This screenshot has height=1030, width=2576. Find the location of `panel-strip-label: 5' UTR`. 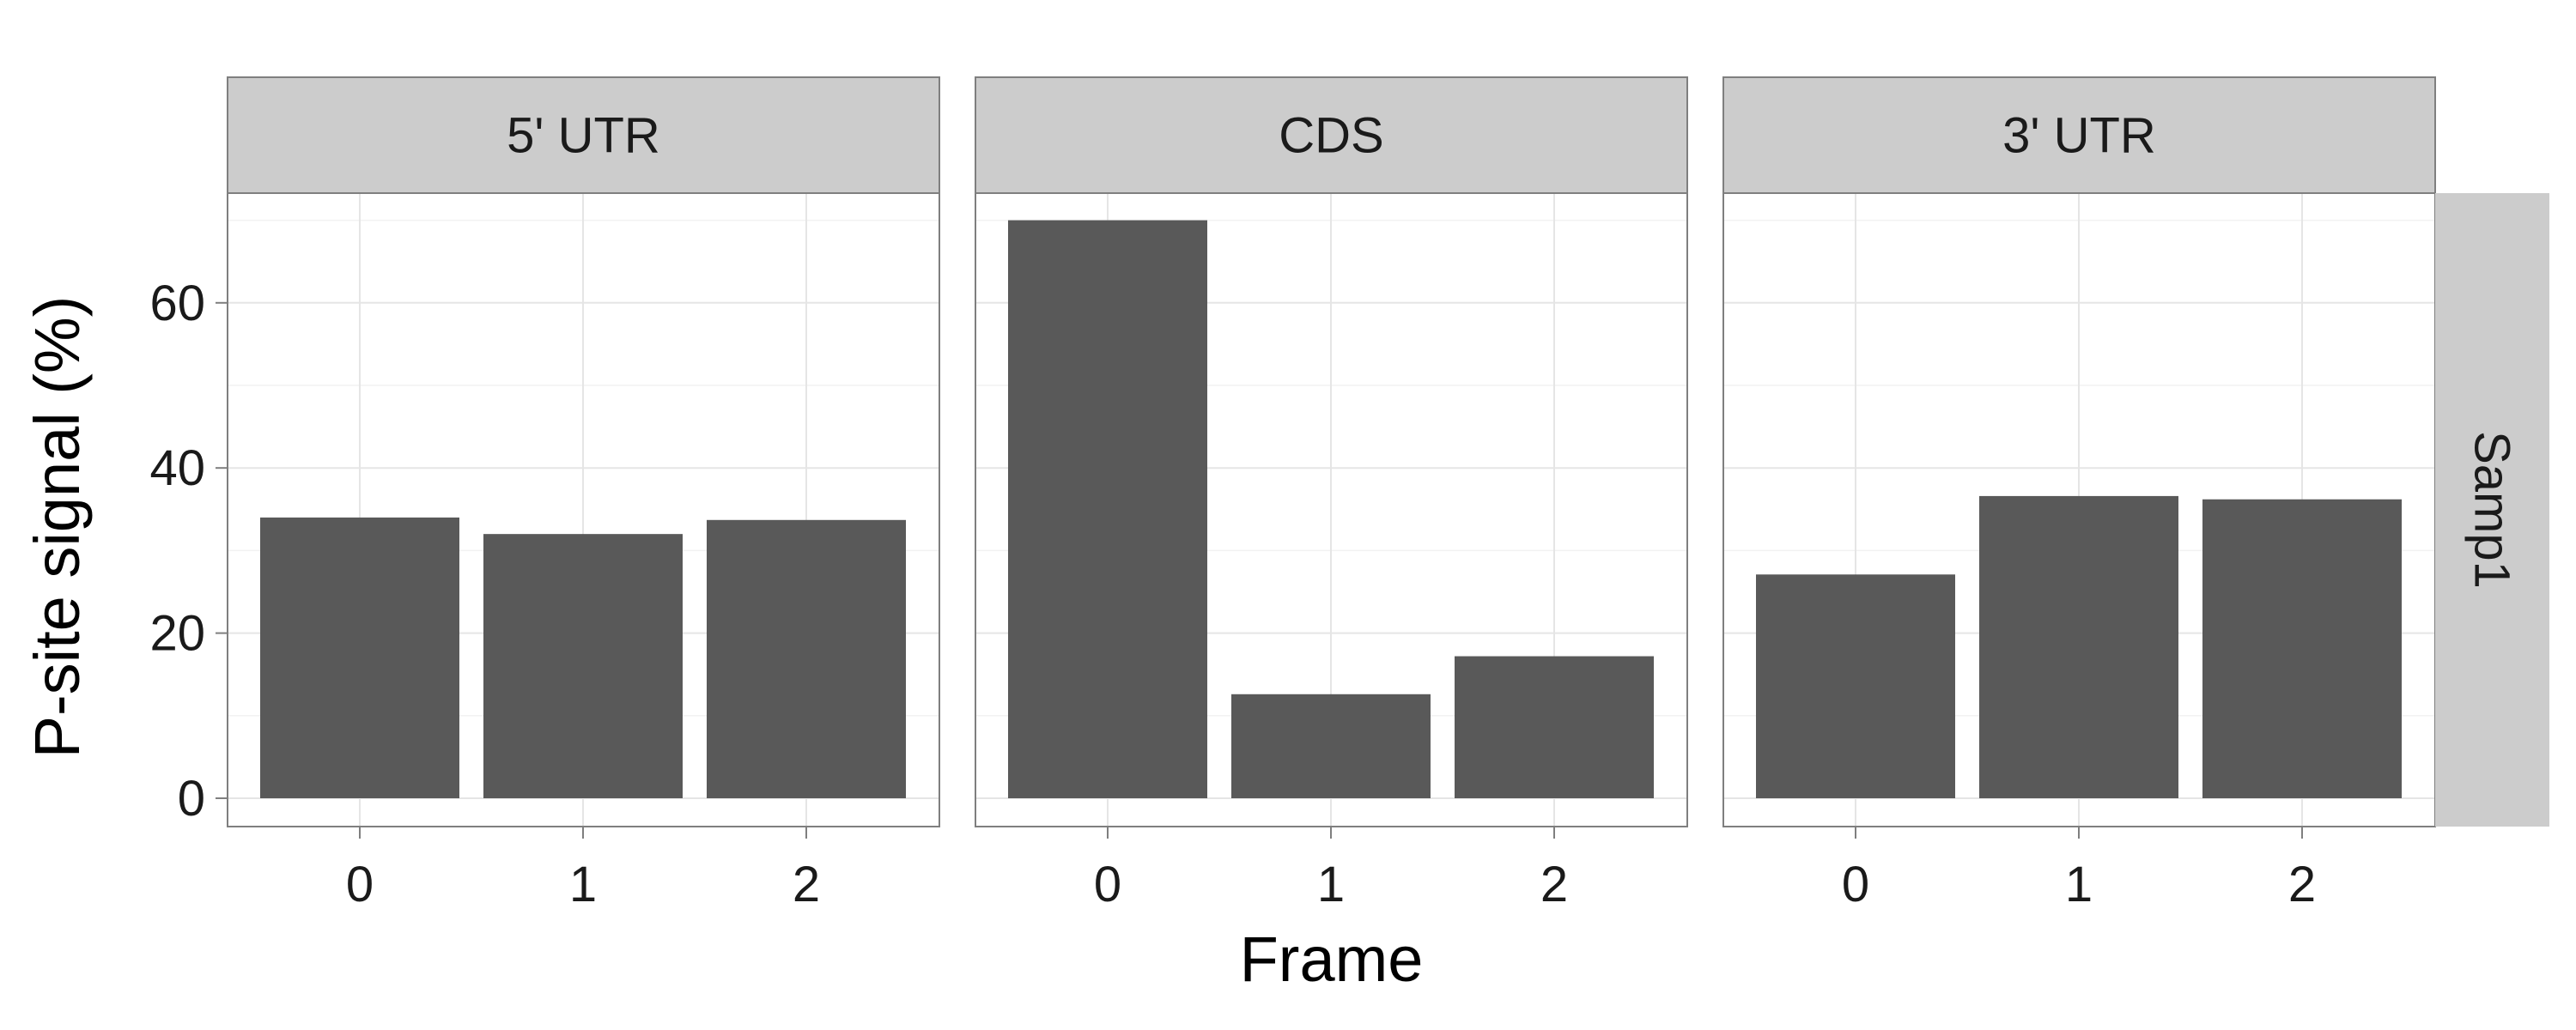

panel-strip-label: 5' UTR is located at coordinates (583, 136).